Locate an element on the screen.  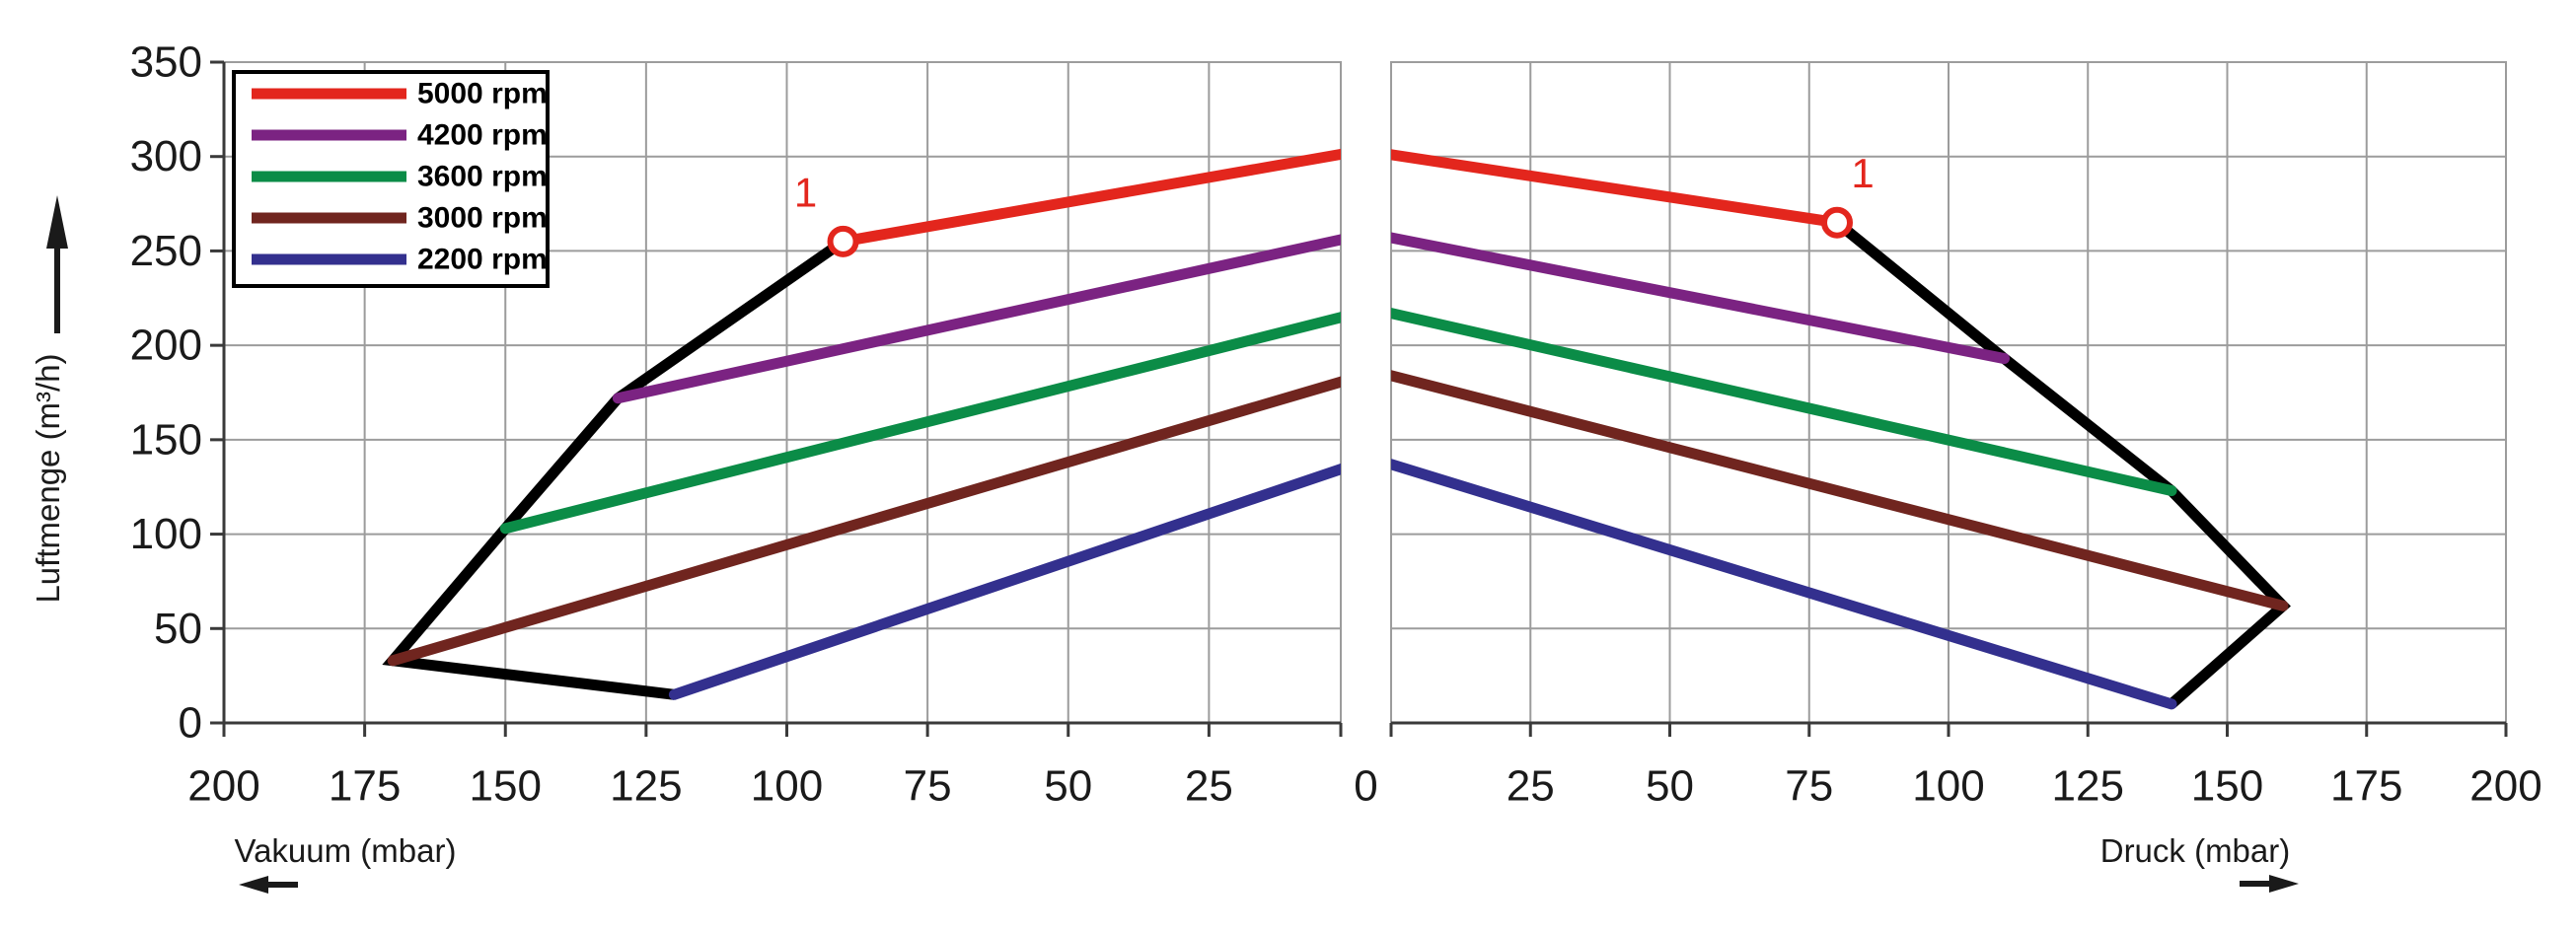
x-tick-label-druck: 150 is located at coordinates (2227, 786).